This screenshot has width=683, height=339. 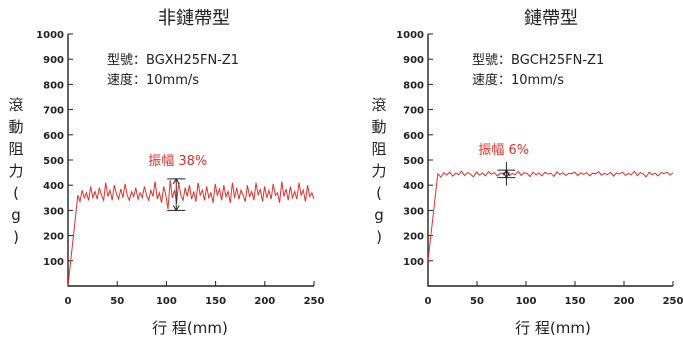 What do you see at coordinates (176, 181) in the screenshot?
I see `amplitude-arrow-top` at bounding box center [176, 181].